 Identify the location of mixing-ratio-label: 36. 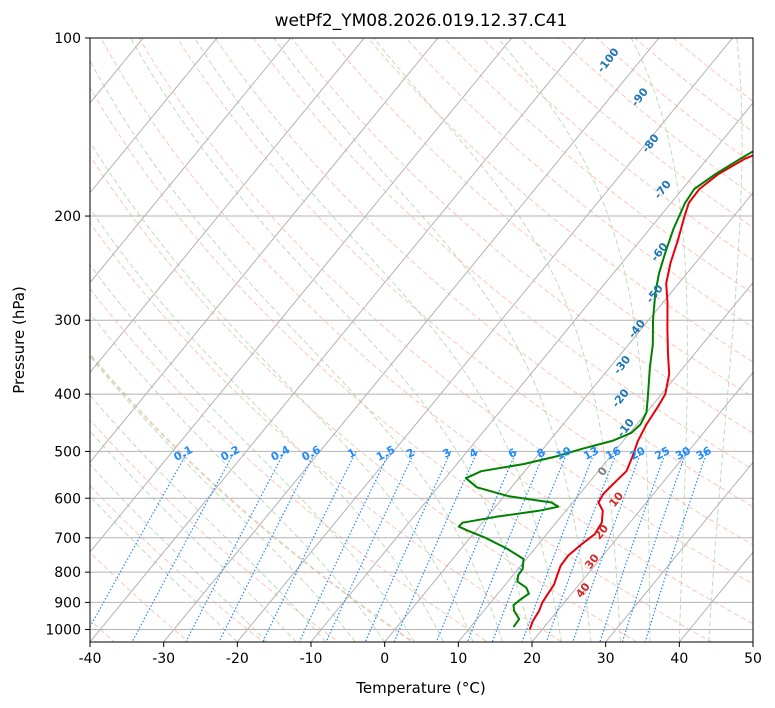
(704, 453).